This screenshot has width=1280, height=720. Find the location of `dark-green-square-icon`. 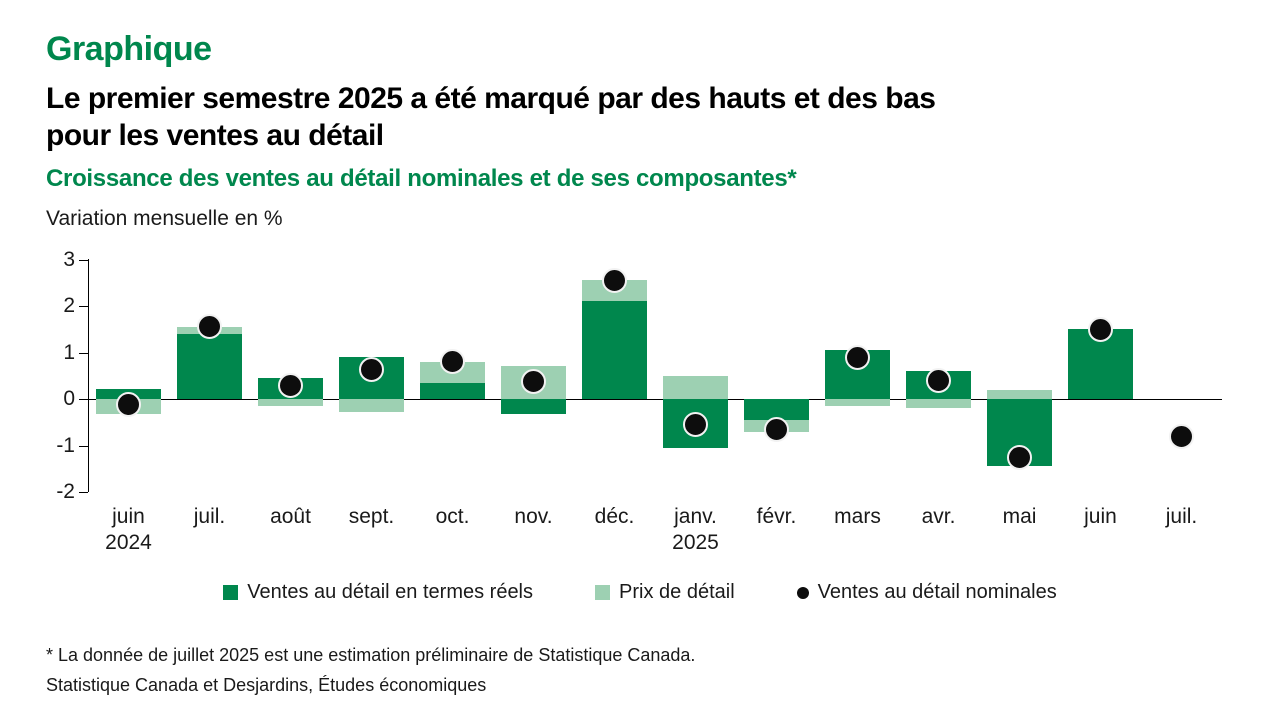

dark-green-square-icon is located at coordinates (231, 592).